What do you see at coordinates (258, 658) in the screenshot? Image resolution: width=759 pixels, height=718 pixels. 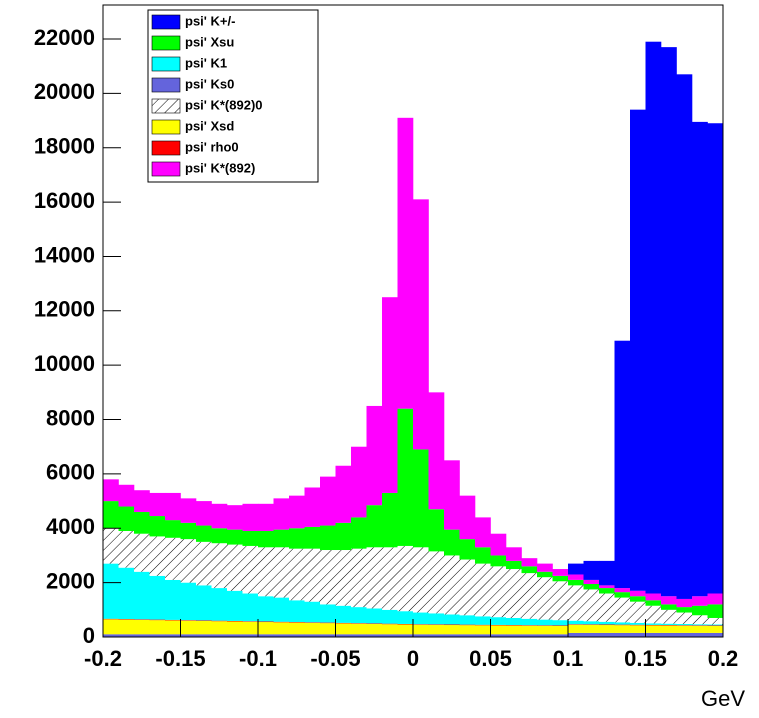 I see `x-tick-label: -0.1` at bounding box center [258, 658].